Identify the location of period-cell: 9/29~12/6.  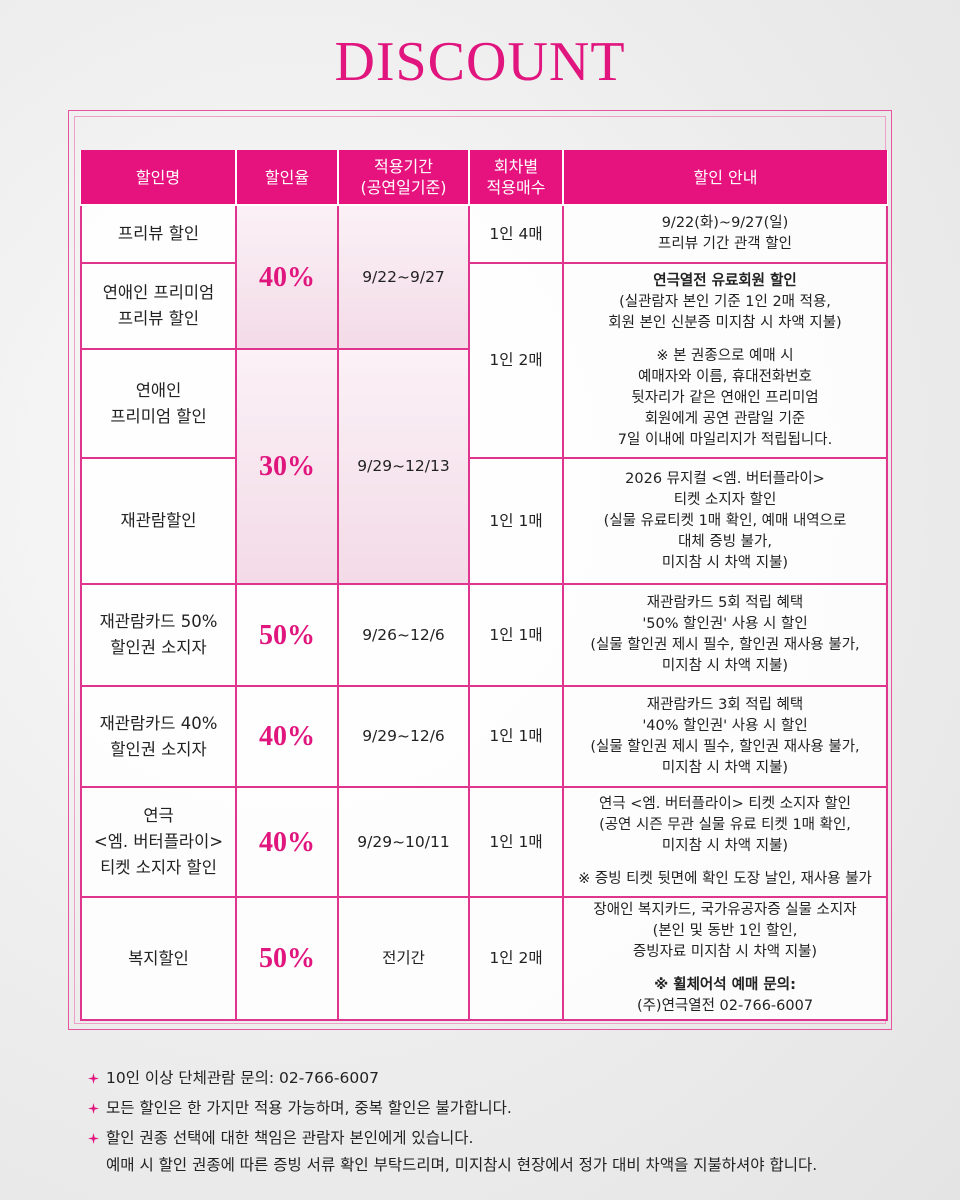
(403, 736).